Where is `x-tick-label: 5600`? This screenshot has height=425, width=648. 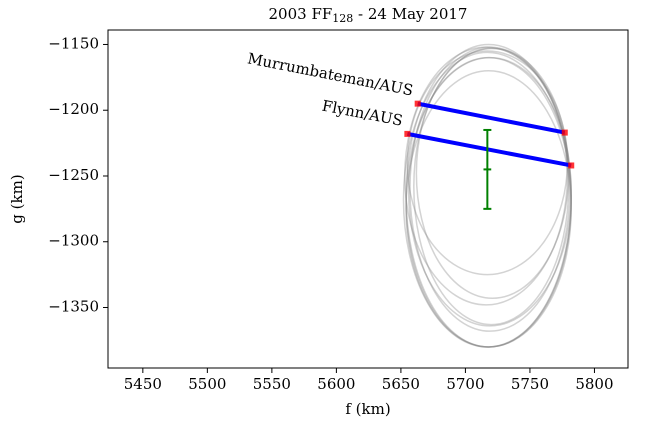 x-tick-label: 5600 is located at coordinates (336, 384).